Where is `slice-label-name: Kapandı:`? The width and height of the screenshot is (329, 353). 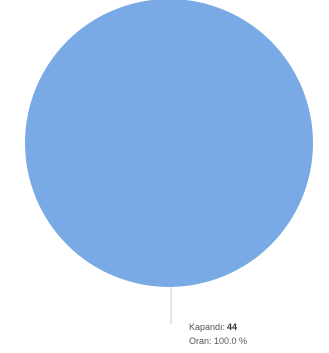 slice-label-name: Kapandı: is located at coordinates (207, 327).